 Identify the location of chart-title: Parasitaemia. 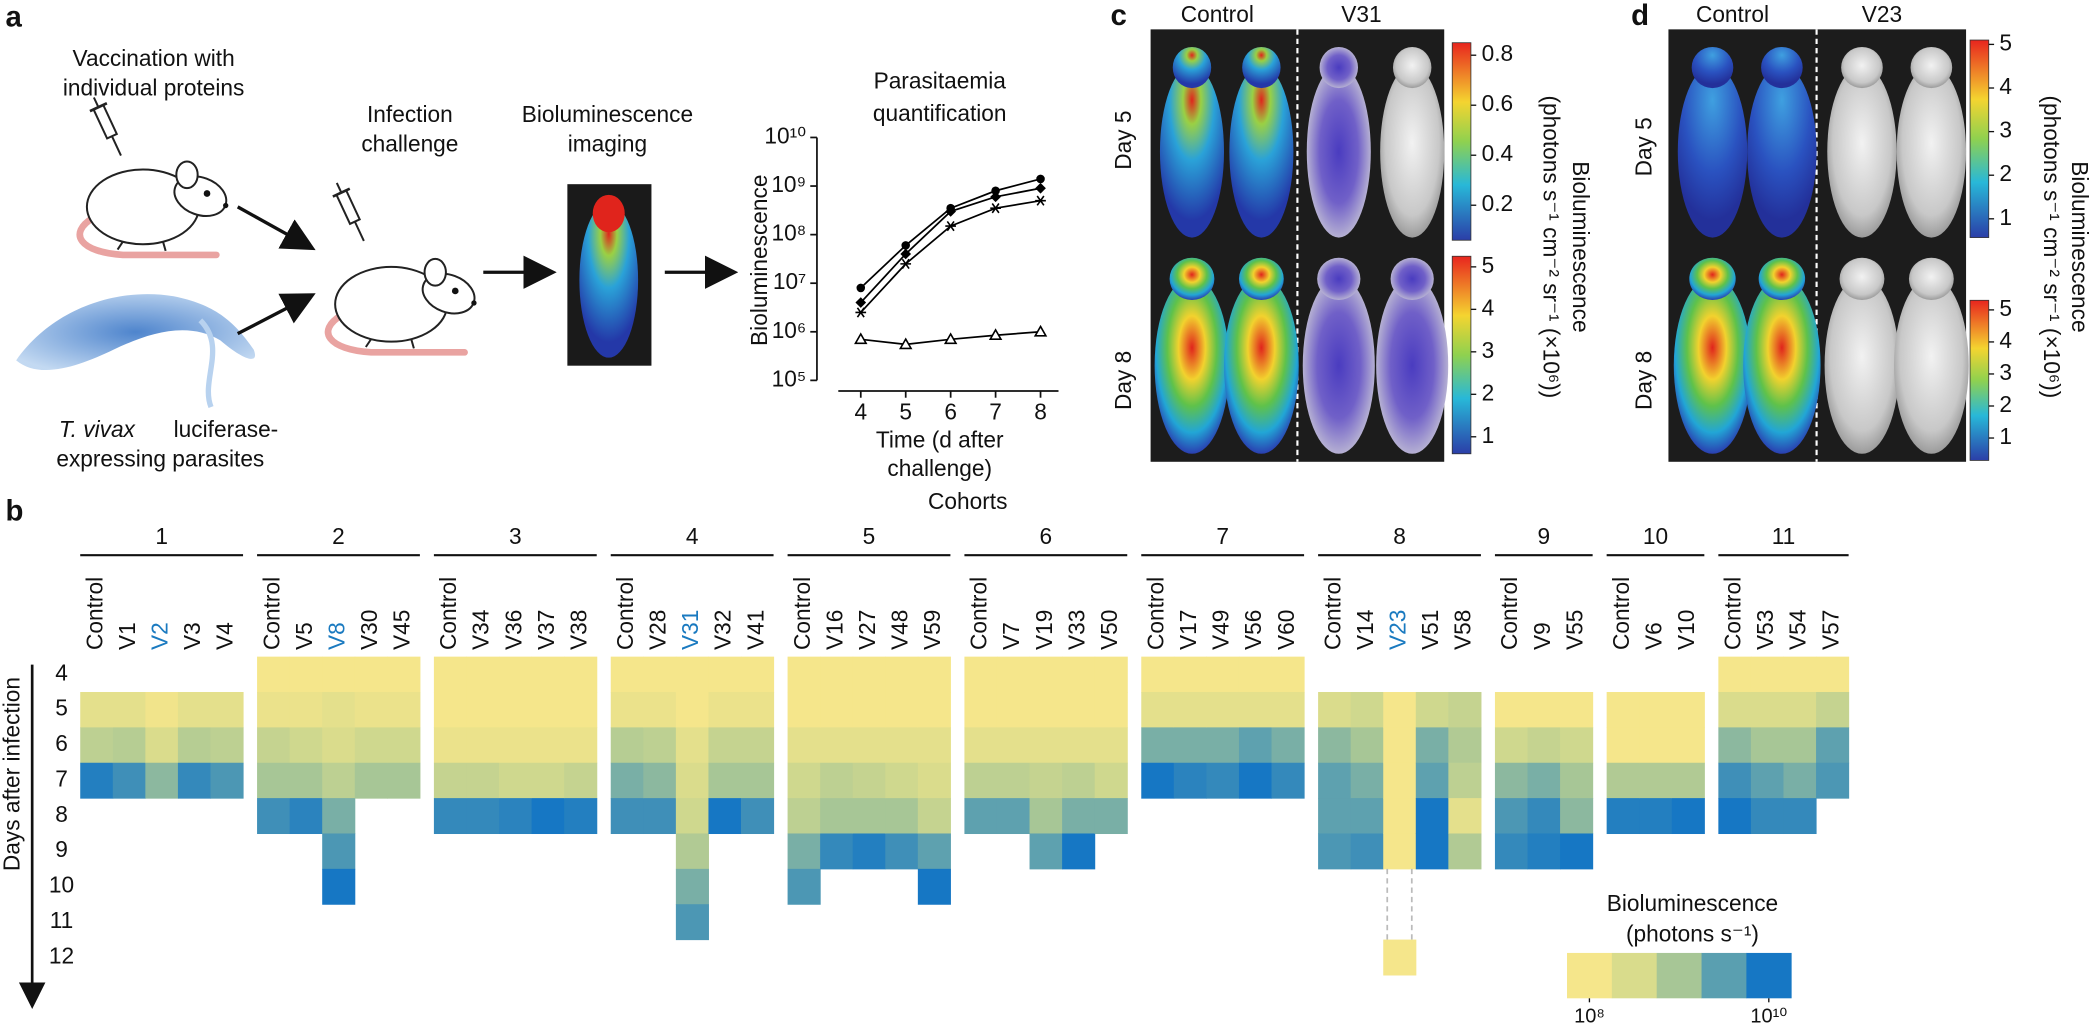
(940, 81).